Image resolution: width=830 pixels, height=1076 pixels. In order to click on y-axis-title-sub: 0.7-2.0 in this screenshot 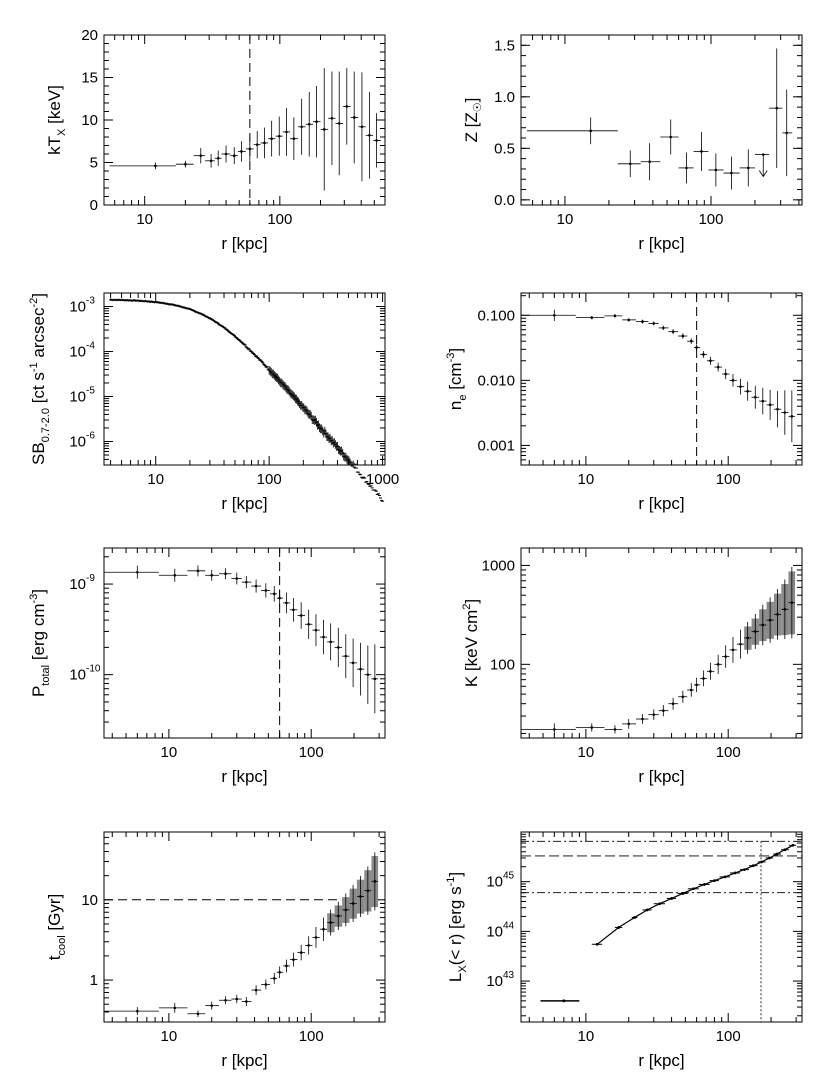, I will do `click(46, 425)`.